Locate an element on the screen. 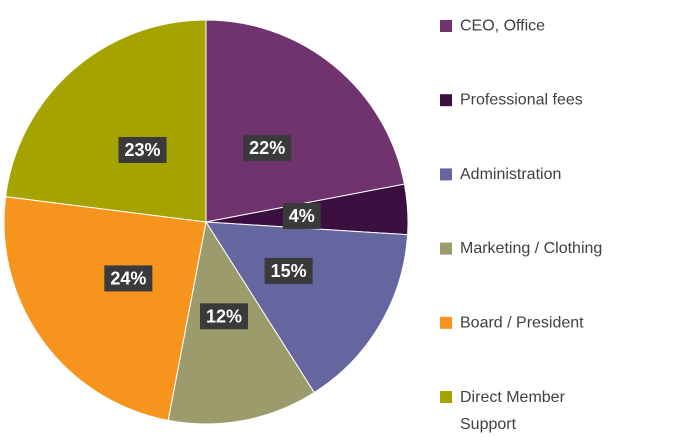  value-label: 4% is located at coordinates (302, 216).